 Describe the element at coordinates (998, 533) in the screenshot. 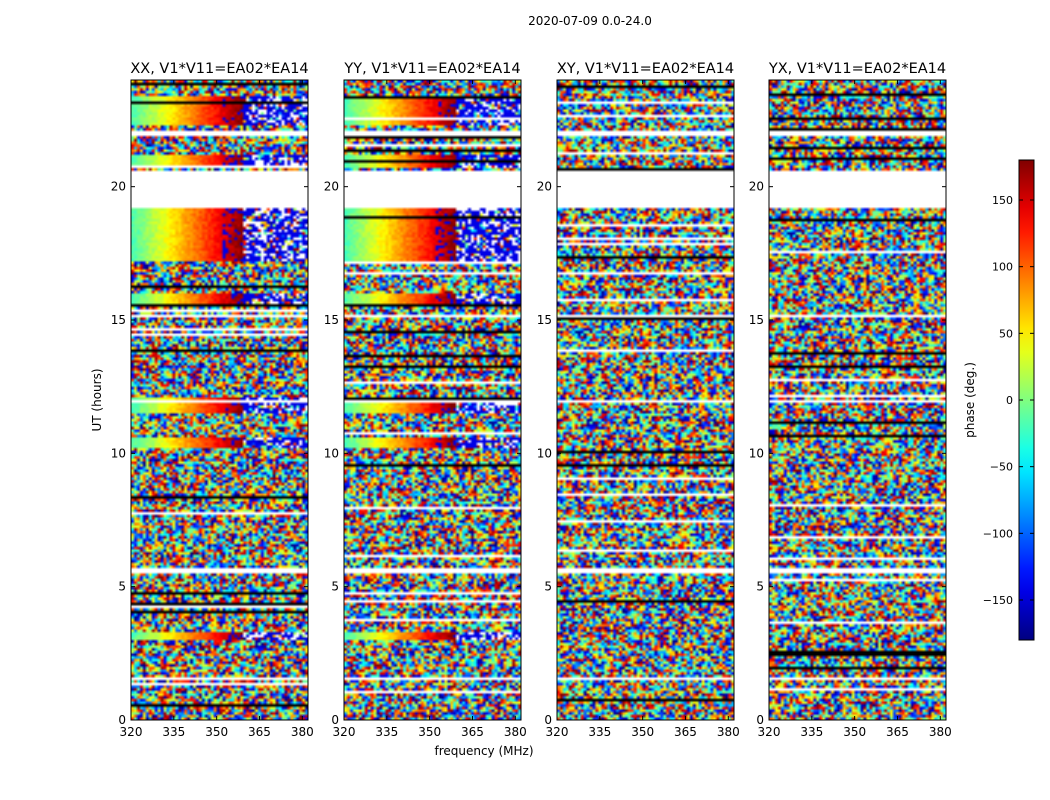

I see `colorbar-tick-label: −100` at that location.